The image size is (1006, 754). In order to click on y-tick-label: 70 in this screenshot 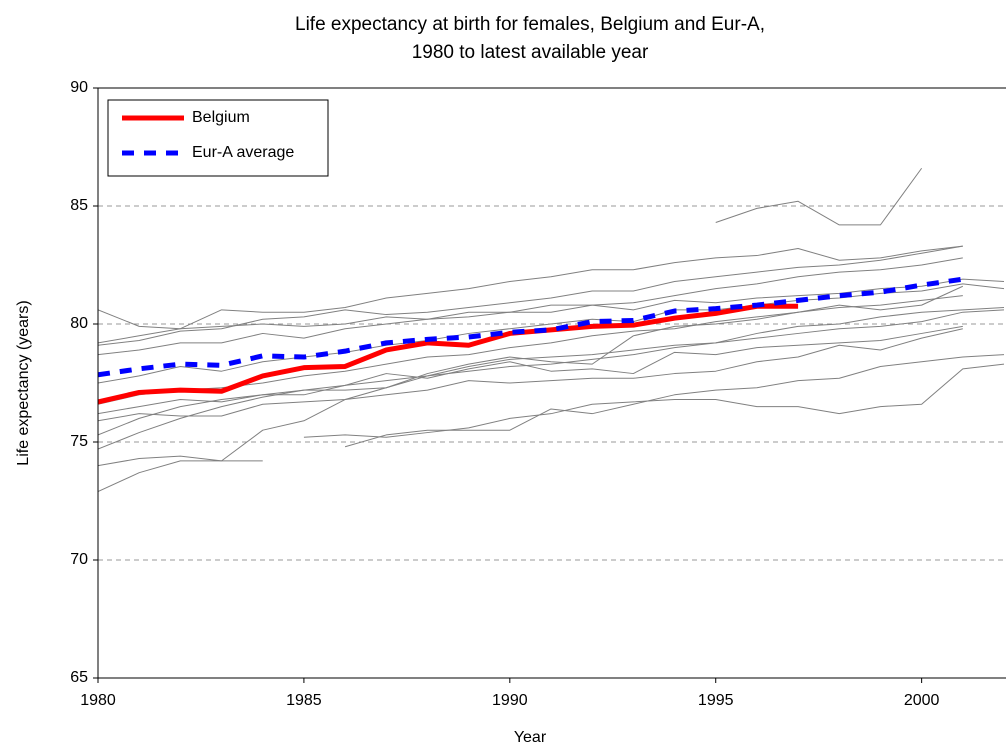, I will do `click(79, 559)`.